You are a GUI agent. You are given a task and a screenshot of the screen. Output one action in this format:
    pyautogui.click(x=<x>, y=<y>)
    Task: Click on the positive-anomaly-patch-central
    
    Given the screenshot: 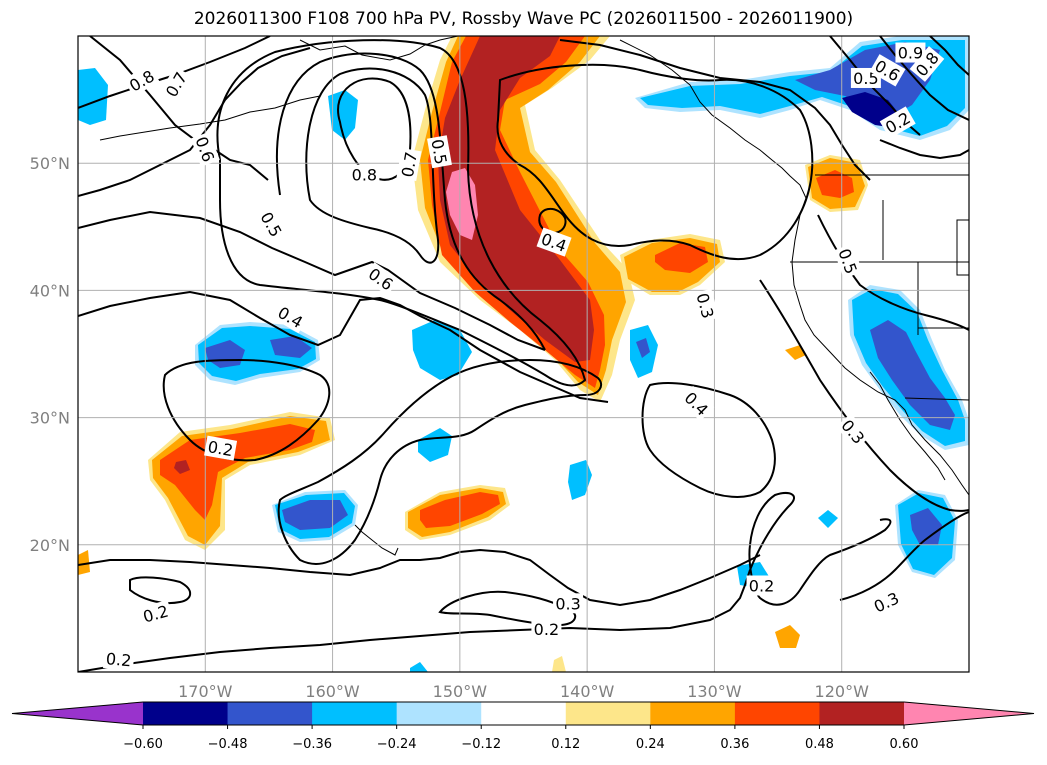 What is the action you would take?
    pyautogui.click(x=457, y=512)
    